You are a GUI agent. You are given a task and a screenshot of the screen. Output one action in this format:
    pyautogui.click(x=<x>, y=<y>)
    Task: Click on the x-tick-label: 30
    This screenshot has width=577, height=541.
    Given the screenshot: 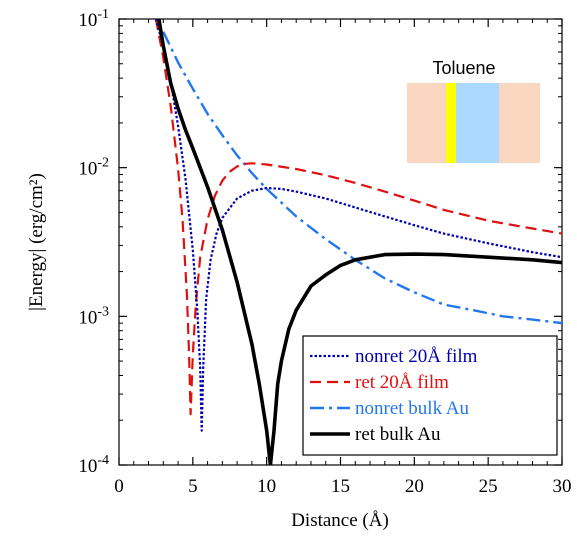 What is the action you would take?
    pyautogui.click(x=562, y=486)
    